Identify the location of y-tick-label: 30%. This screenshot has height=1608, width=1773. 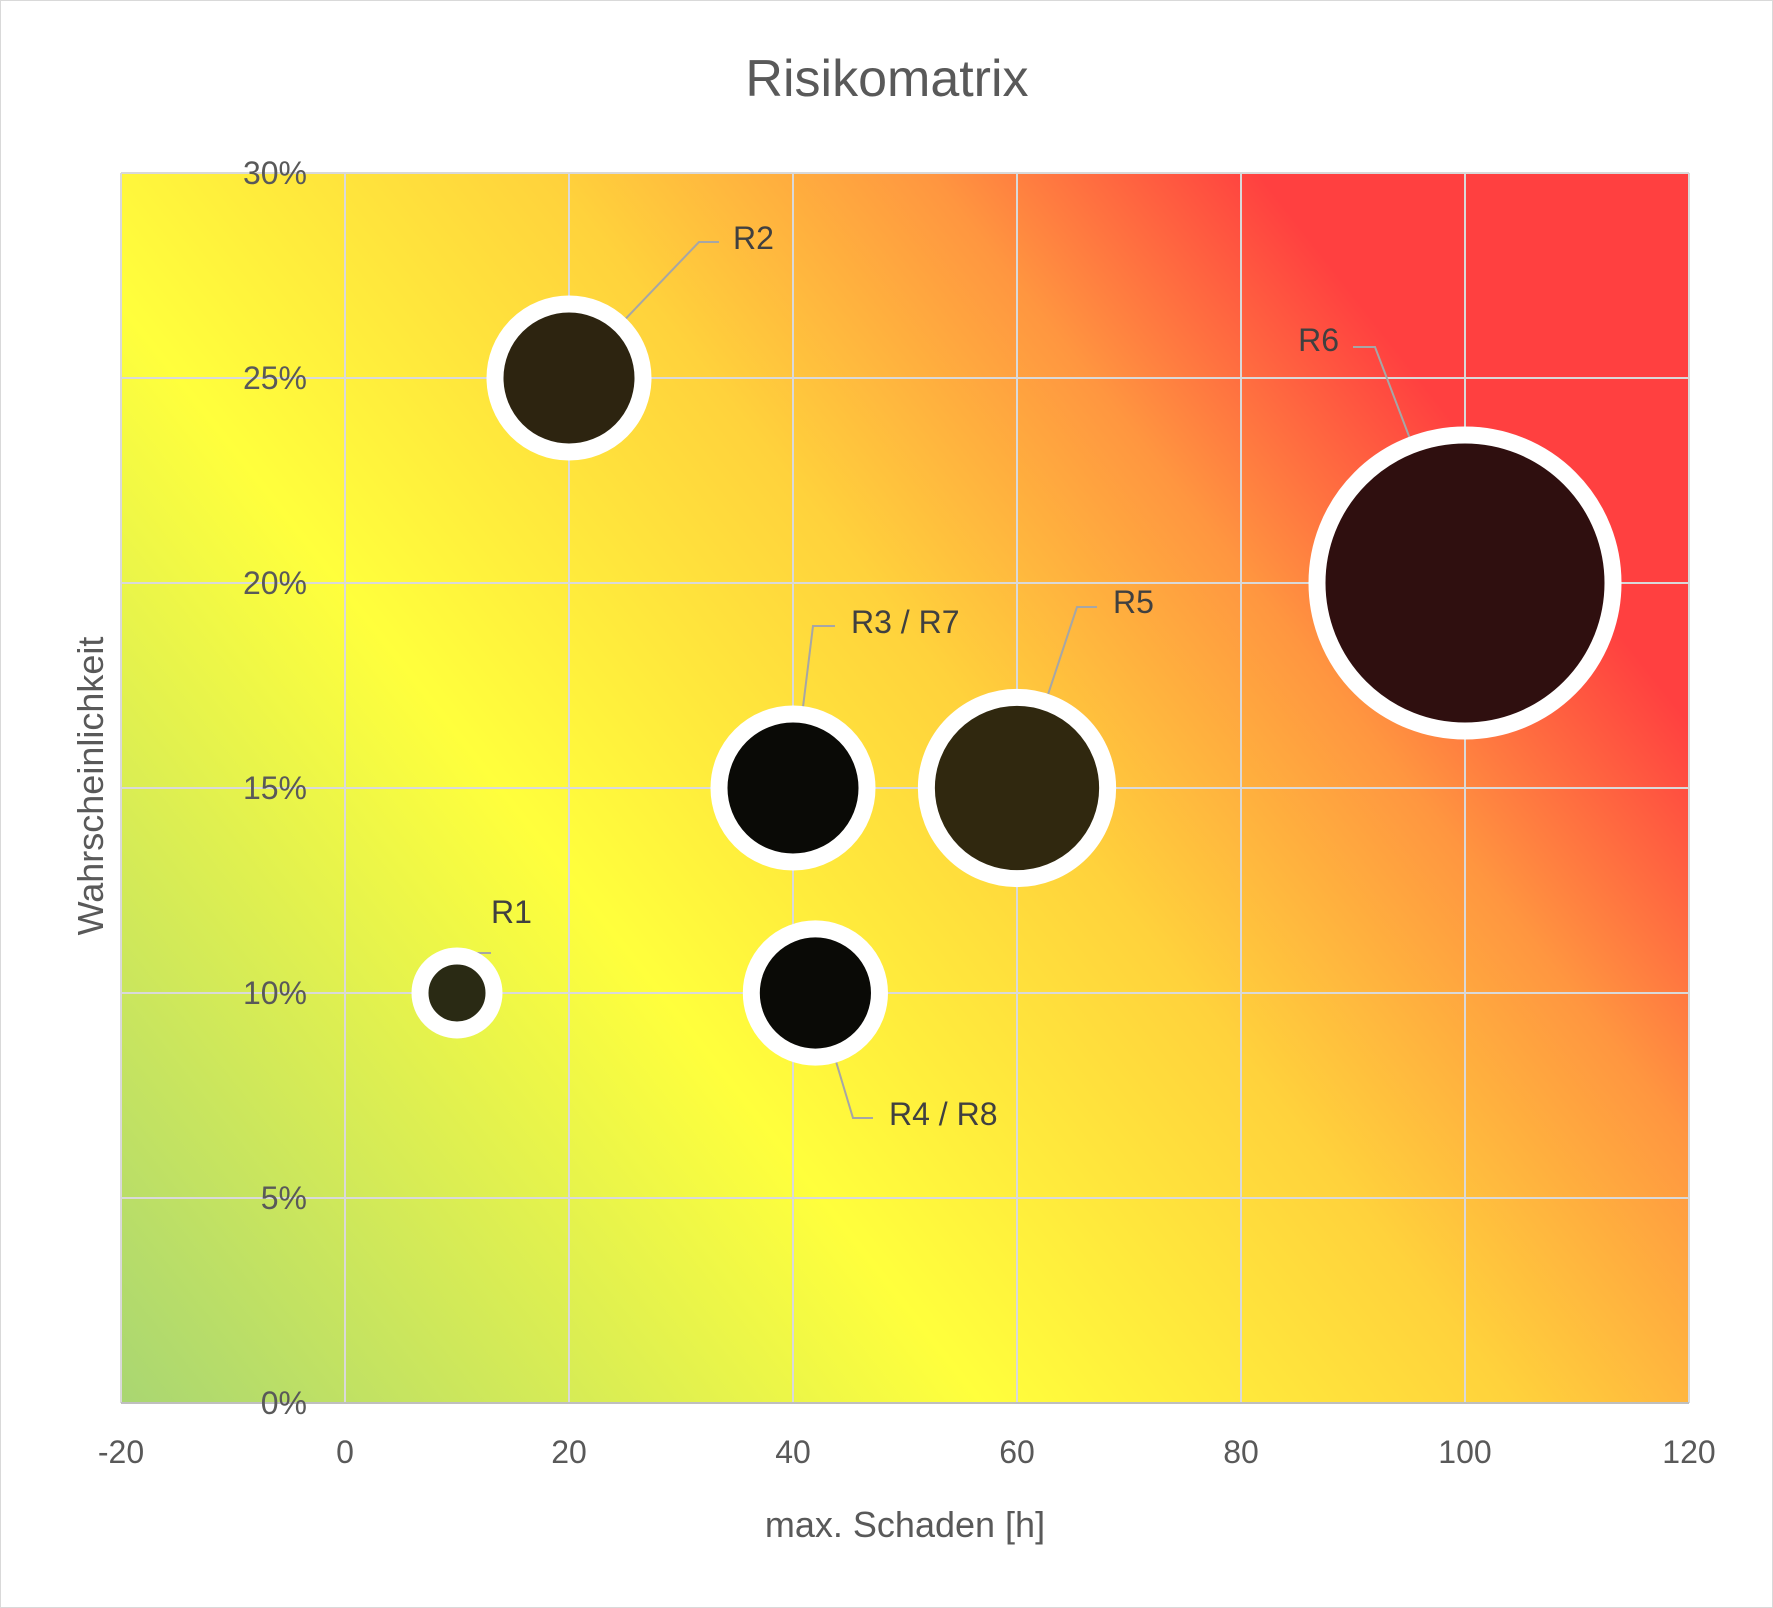
(275, 173).